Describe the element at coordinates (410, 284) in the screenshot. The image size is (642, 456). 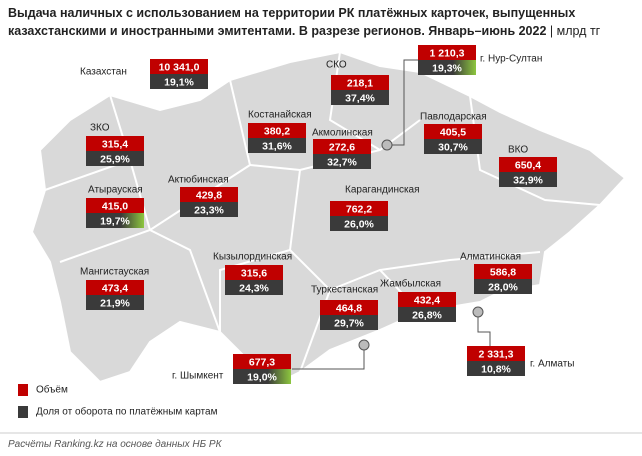
I see `region-name: Жамбылская` at that location.